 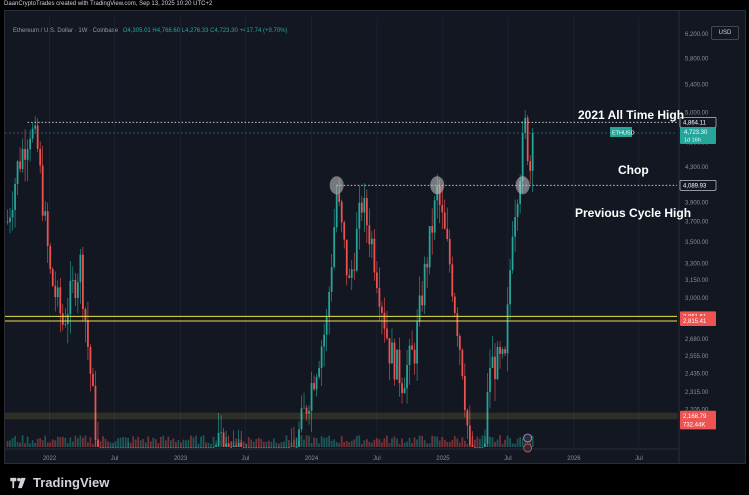 I want to click on y-tick-label: 2,315.00, so click(x=697, y=393).